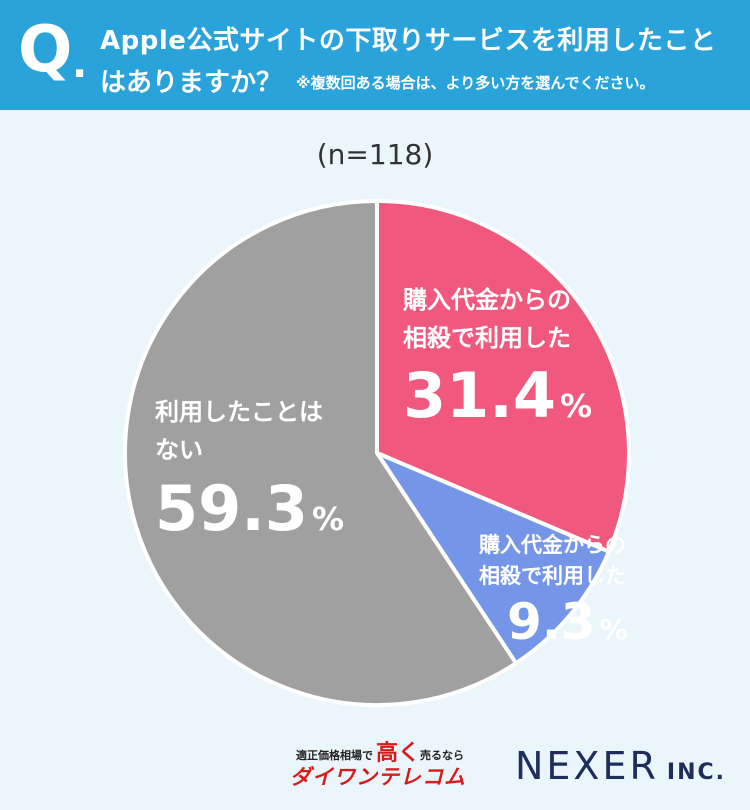 Image resolution: width=750 pixels, height=810 pixels. What do you see at coordinates (551, 622) in the screenshot?
I see `slice-2-value-number: 9.3` at bounding box center [551, 622].